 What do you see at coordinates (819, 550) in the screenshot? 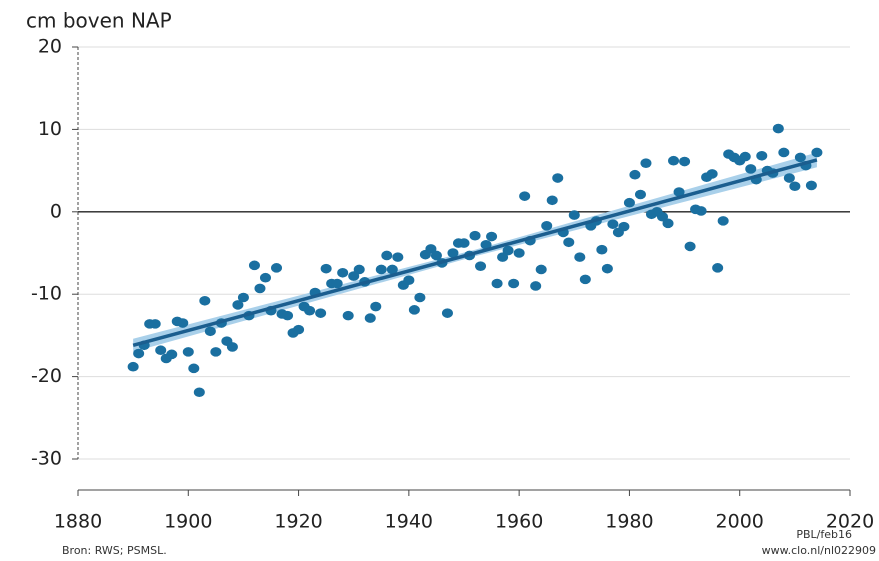
I see `url: www.clo.nl/nl022909` at bounding box center [819, 550].